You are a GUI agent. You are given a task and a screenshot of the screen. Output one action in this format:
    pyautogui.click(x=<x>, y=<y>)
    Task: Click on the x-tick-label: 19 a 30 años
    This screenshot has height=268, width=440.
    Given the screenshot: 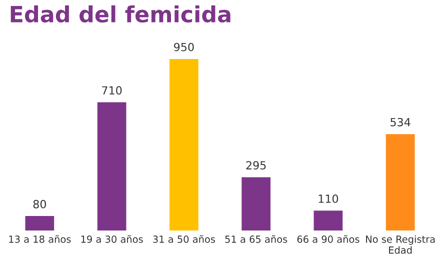 What is the action you would take?
    pyautogui.click(x=112, y=239)
    